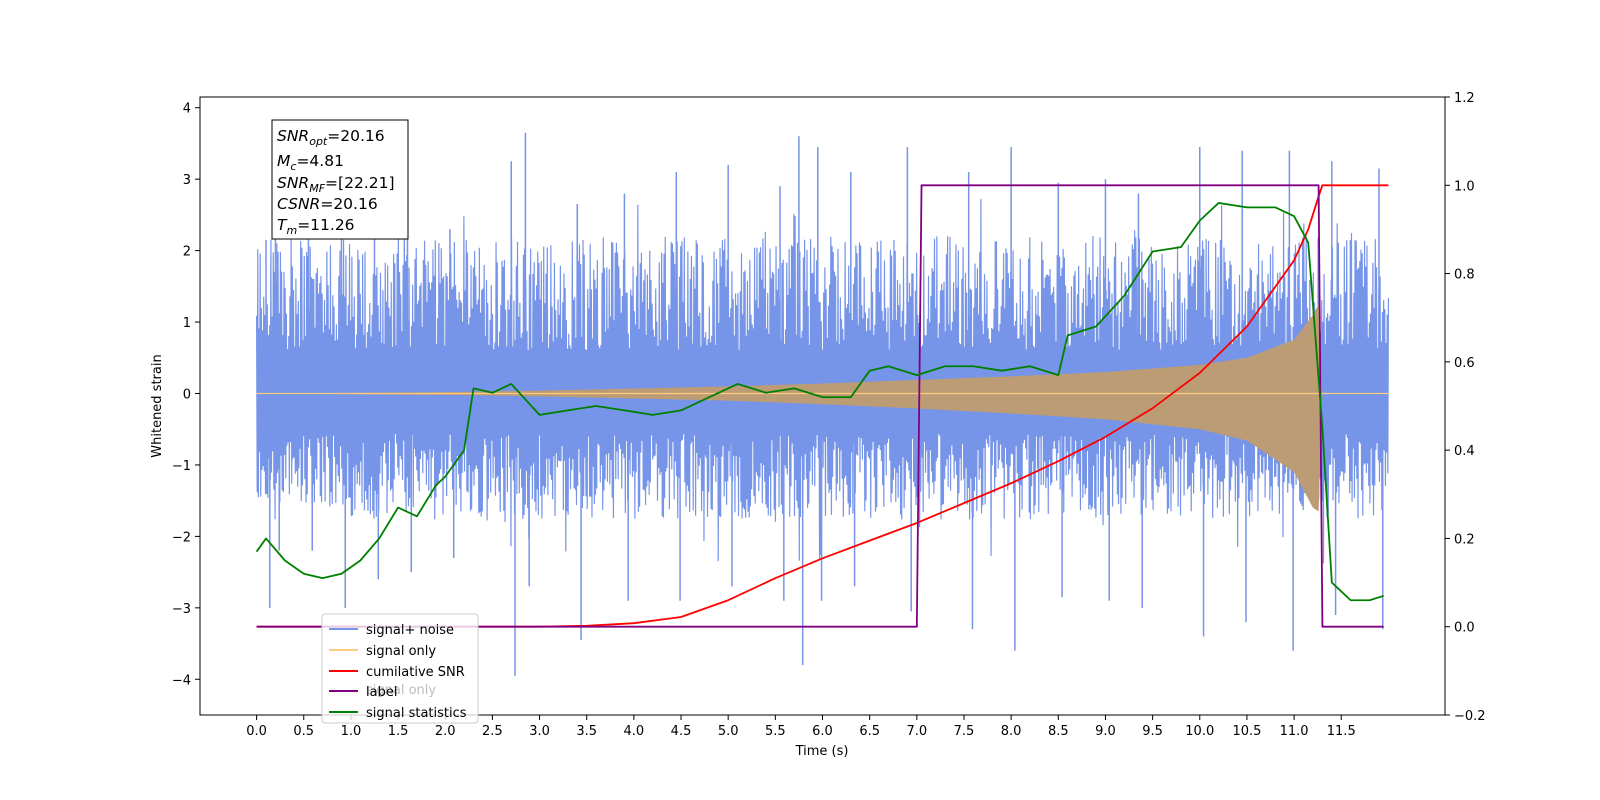  I want to click on legend-ghost-text: signal only, so click(401, 690).